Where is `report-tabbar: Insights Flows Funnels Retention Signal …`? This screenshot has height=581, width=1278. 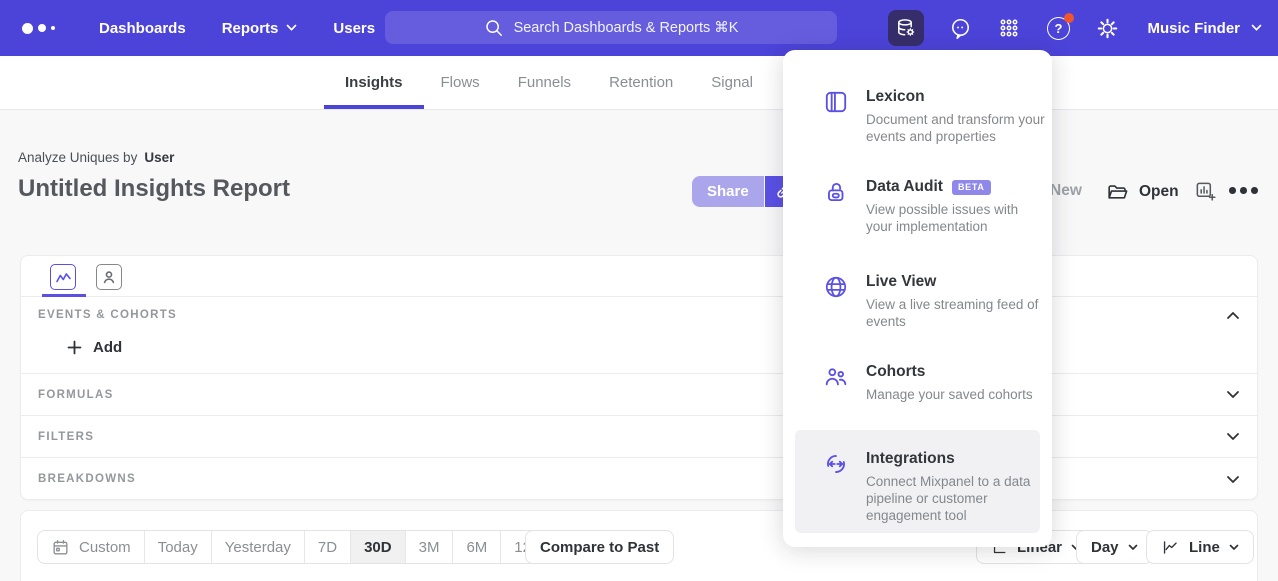 report-tabbar: Insights Flows Funnels Retention Signal … is located at coordinates (639, 83).